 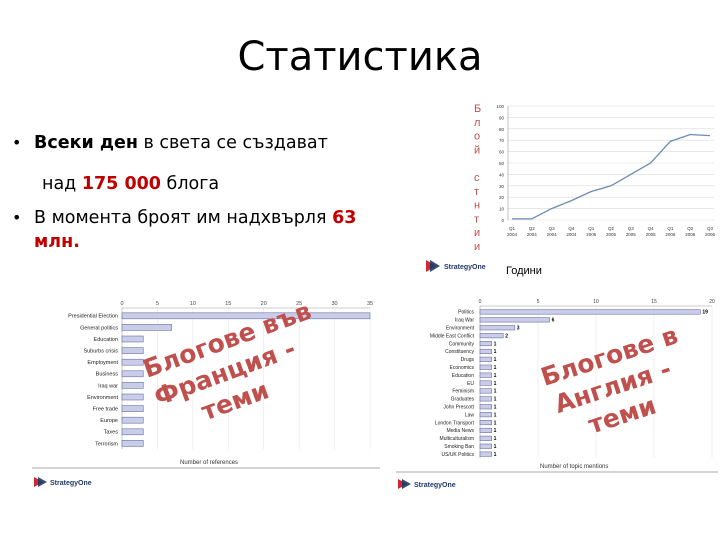 I want to click on bullet-text: в света се създават, so click(x=232, y=143).